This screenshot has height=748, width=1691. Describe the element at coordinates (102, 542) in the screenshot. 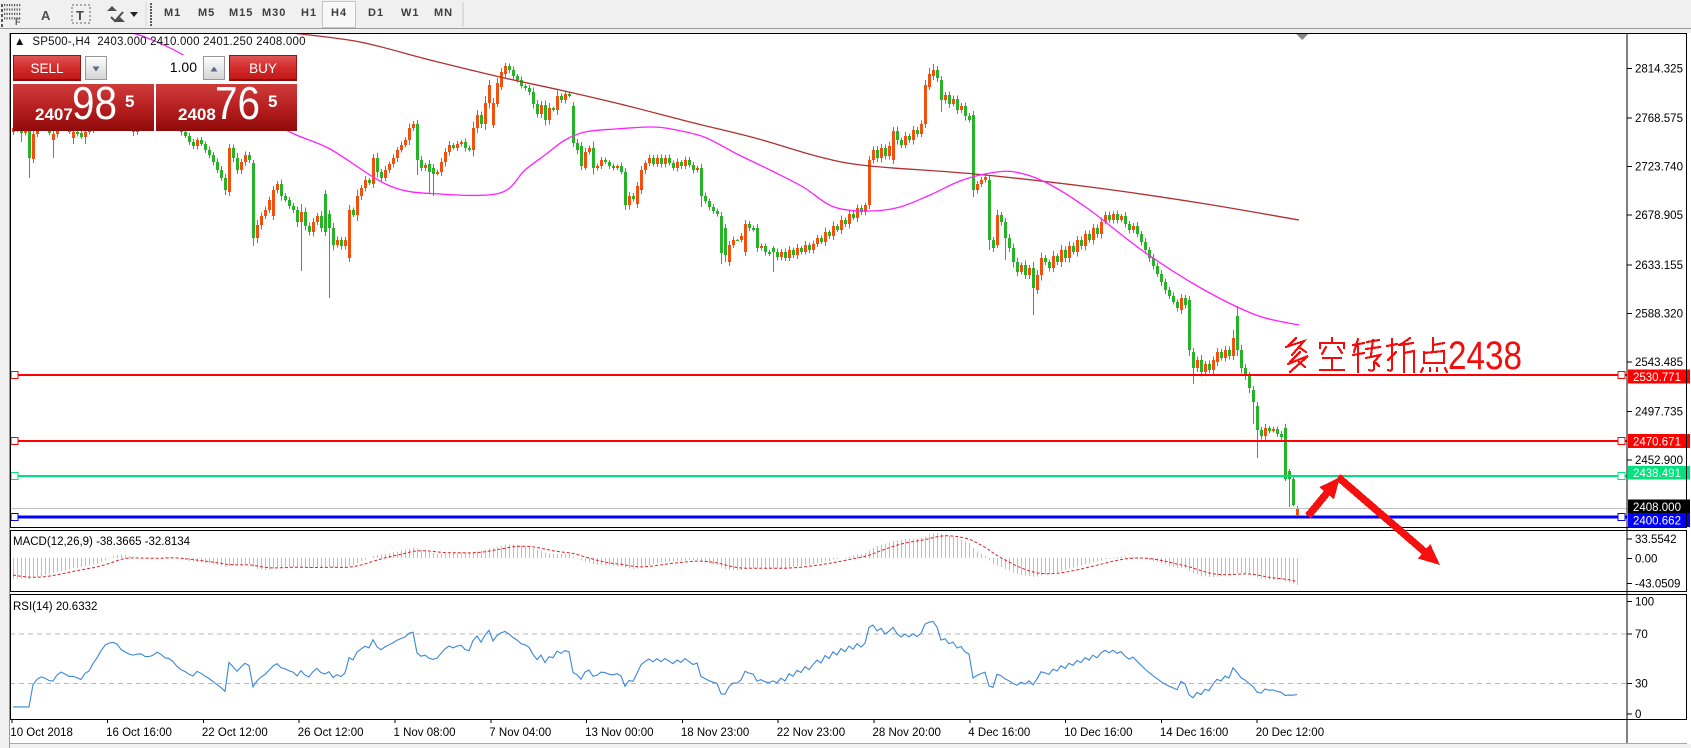

I see `svg-text:MACD(12,26,9) -38.3665 -32.813: MACD(12,26,9) -38.3665 -32.8134` at that location.